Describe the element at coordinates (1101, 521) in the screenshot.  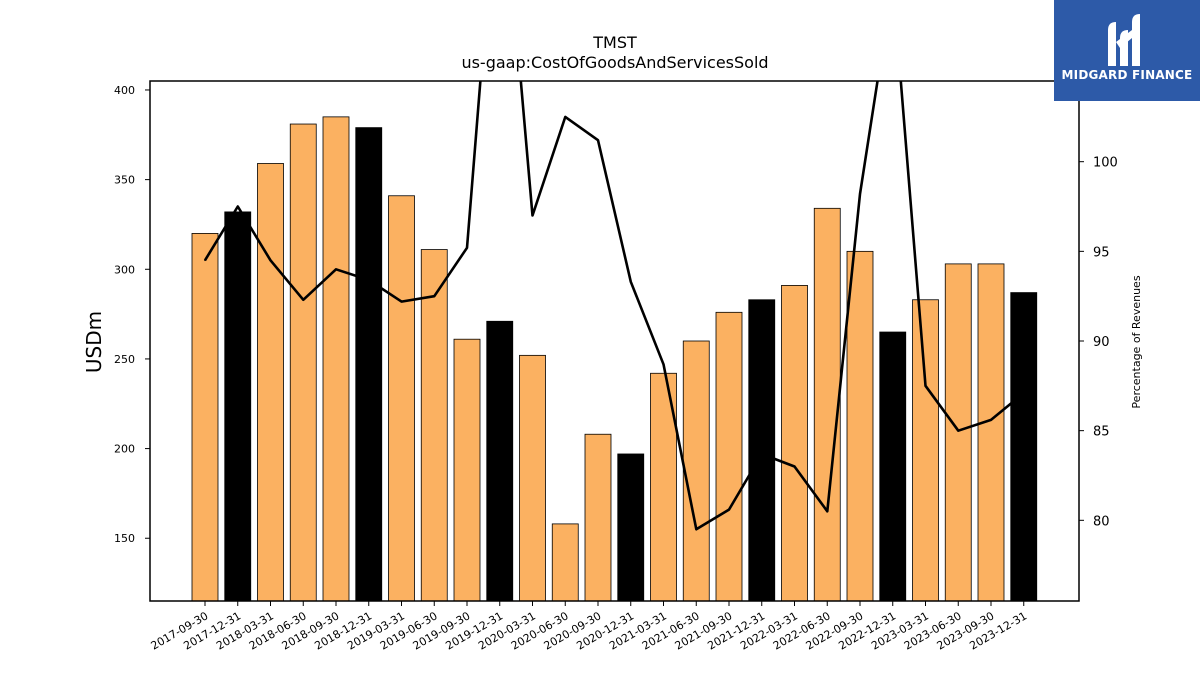
I see `y2-tick-label: 80` at that location.